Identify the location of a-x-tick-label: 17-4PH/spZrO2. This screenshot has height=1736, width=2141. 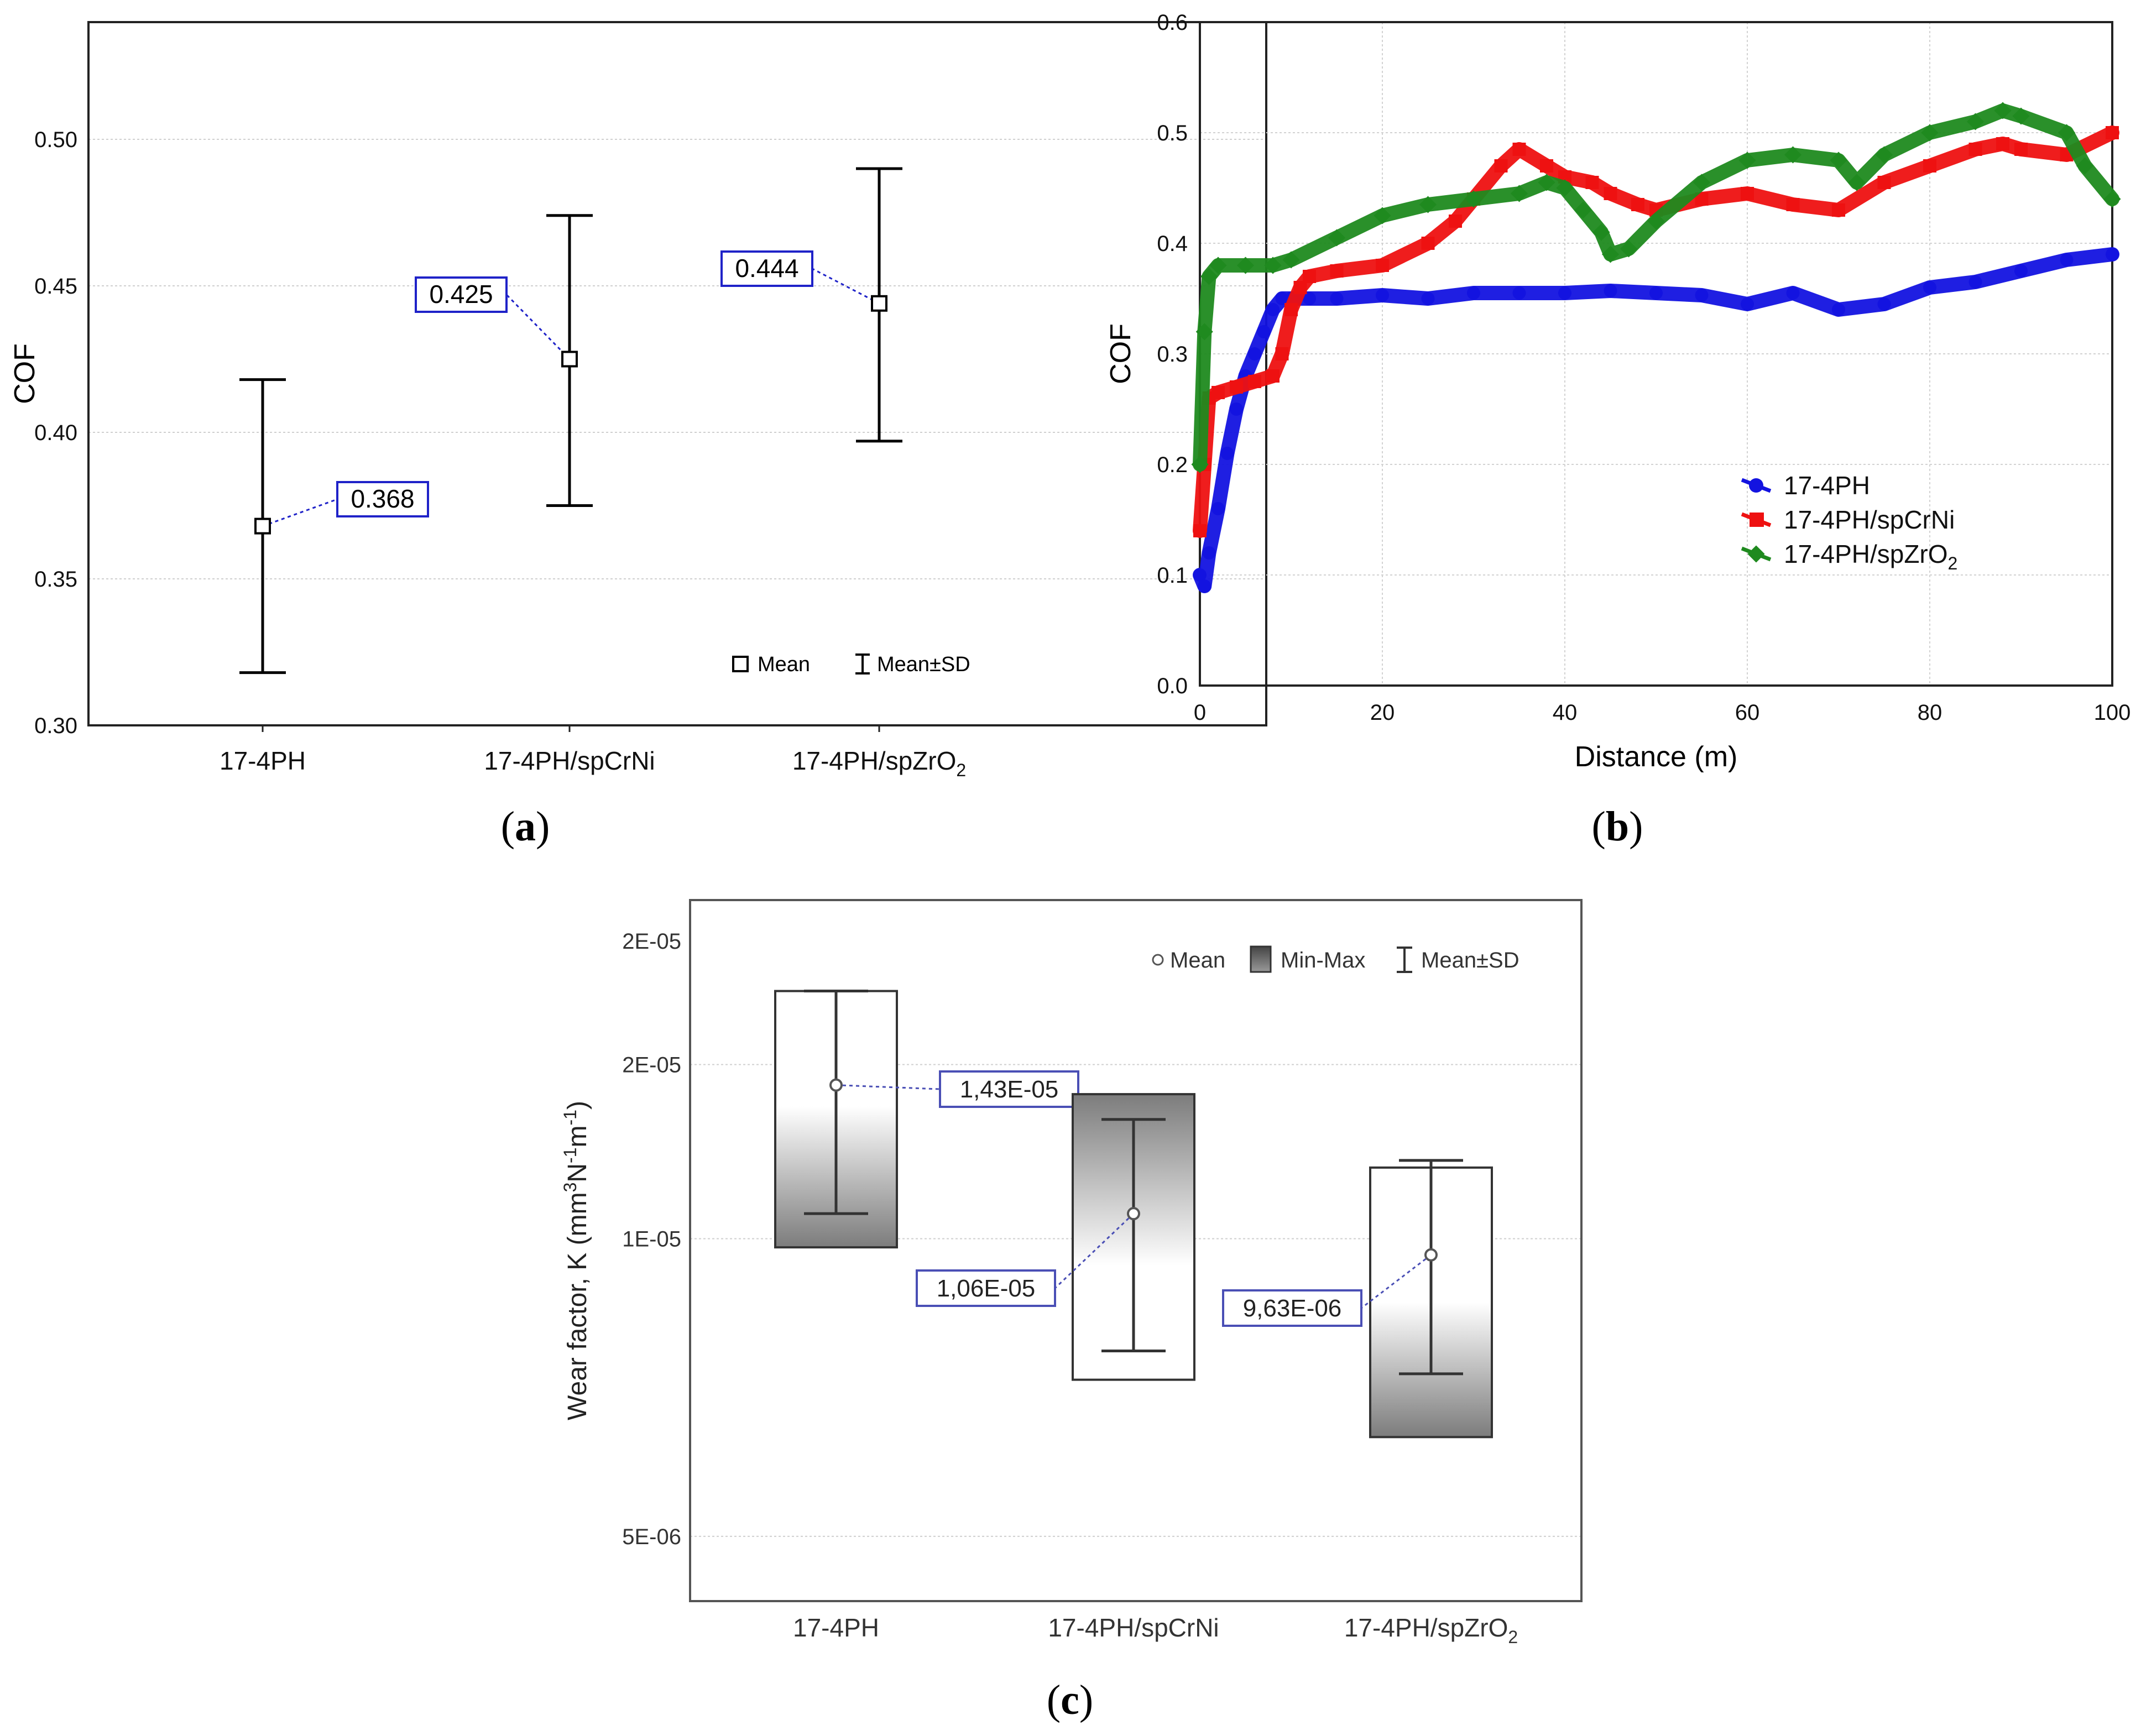
(879, 763).